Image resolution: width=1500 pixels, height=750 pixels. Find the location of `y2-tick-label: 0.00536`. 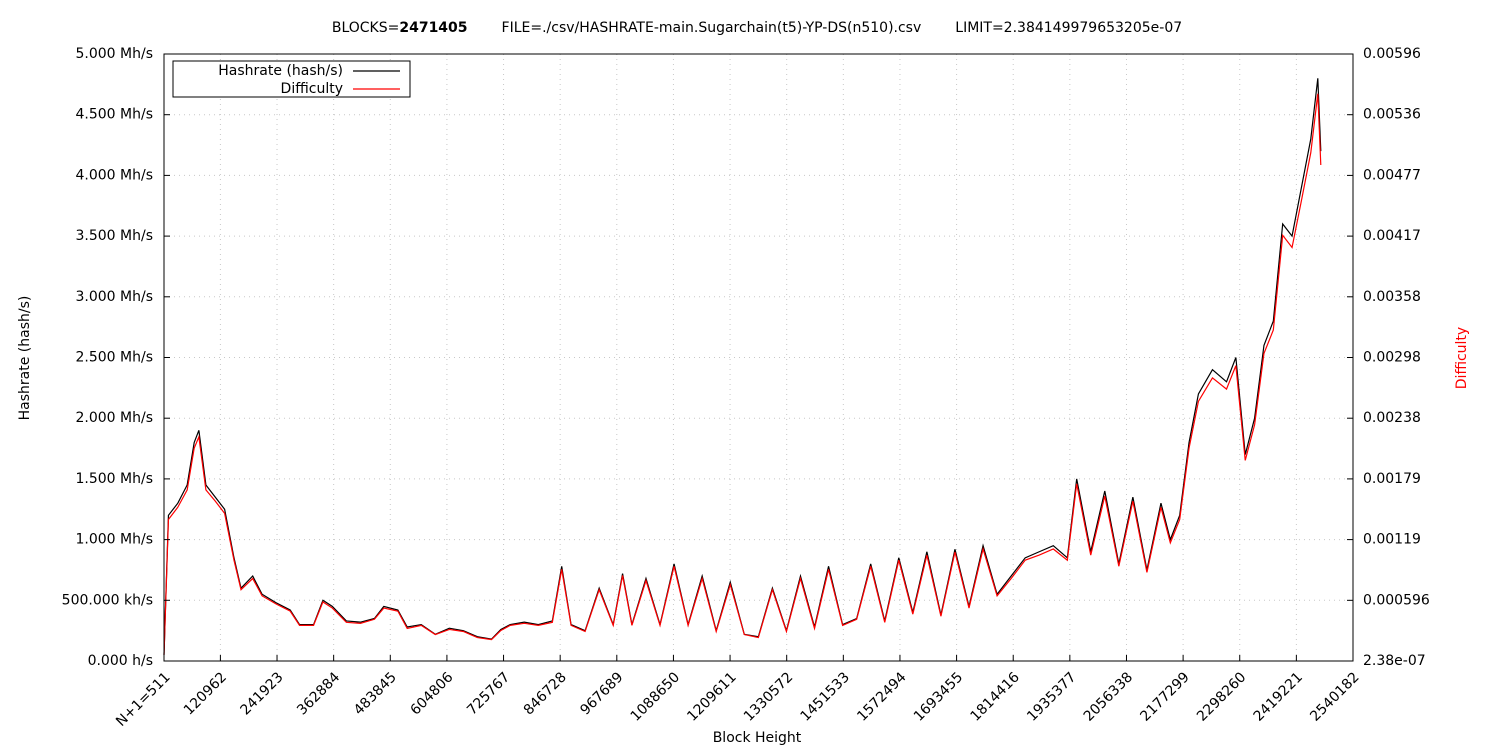

y2-tick-label: 0.00536 is located at coordinates (1392, 115).